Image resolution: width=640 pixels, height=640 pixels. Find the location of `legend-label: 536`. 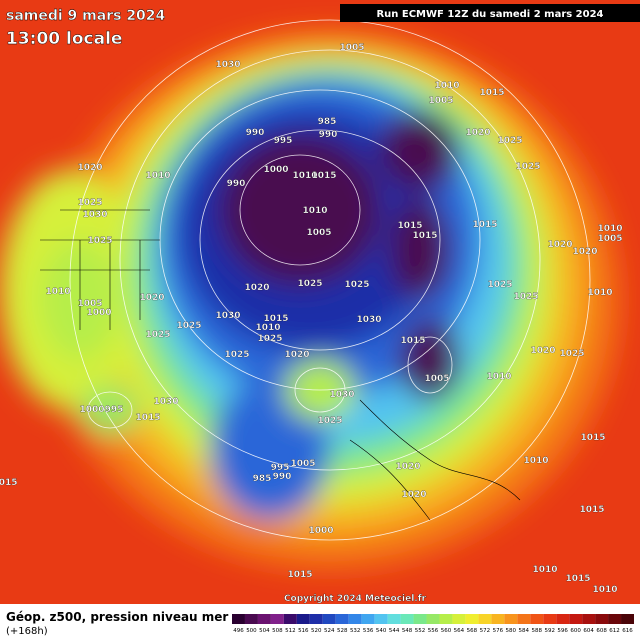

legend-label: 536 is located at coordinates (368, 631).